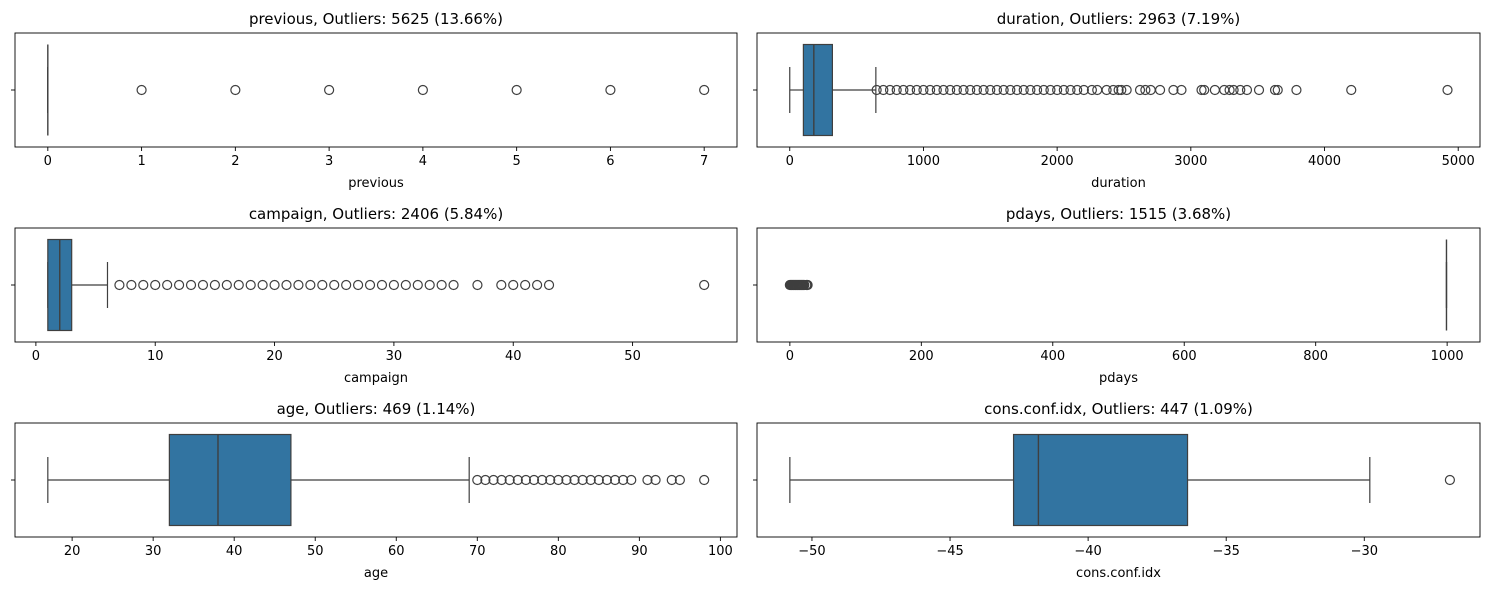 This screenshot has width=1488, height=590. What do you see at coordinates (1324, 161) in the screenshot?
I see `x-tick-label: 4000` at bounding box center [1324, 161].